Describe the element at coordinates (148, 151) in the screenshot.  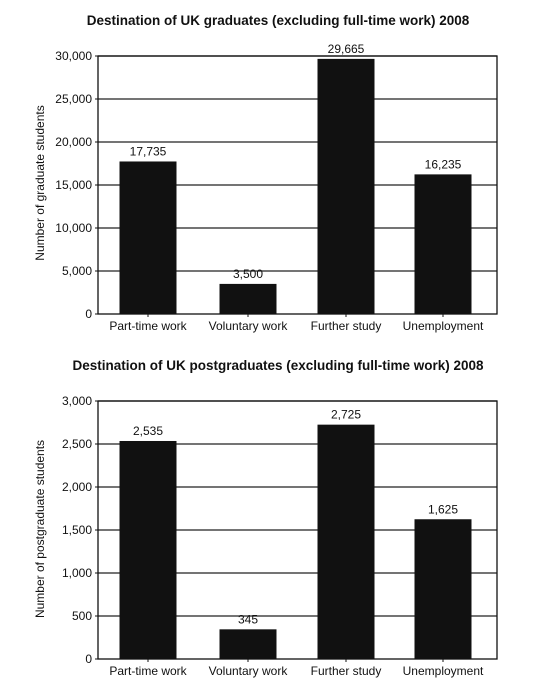
I see `data-label: 17,735` at that location.